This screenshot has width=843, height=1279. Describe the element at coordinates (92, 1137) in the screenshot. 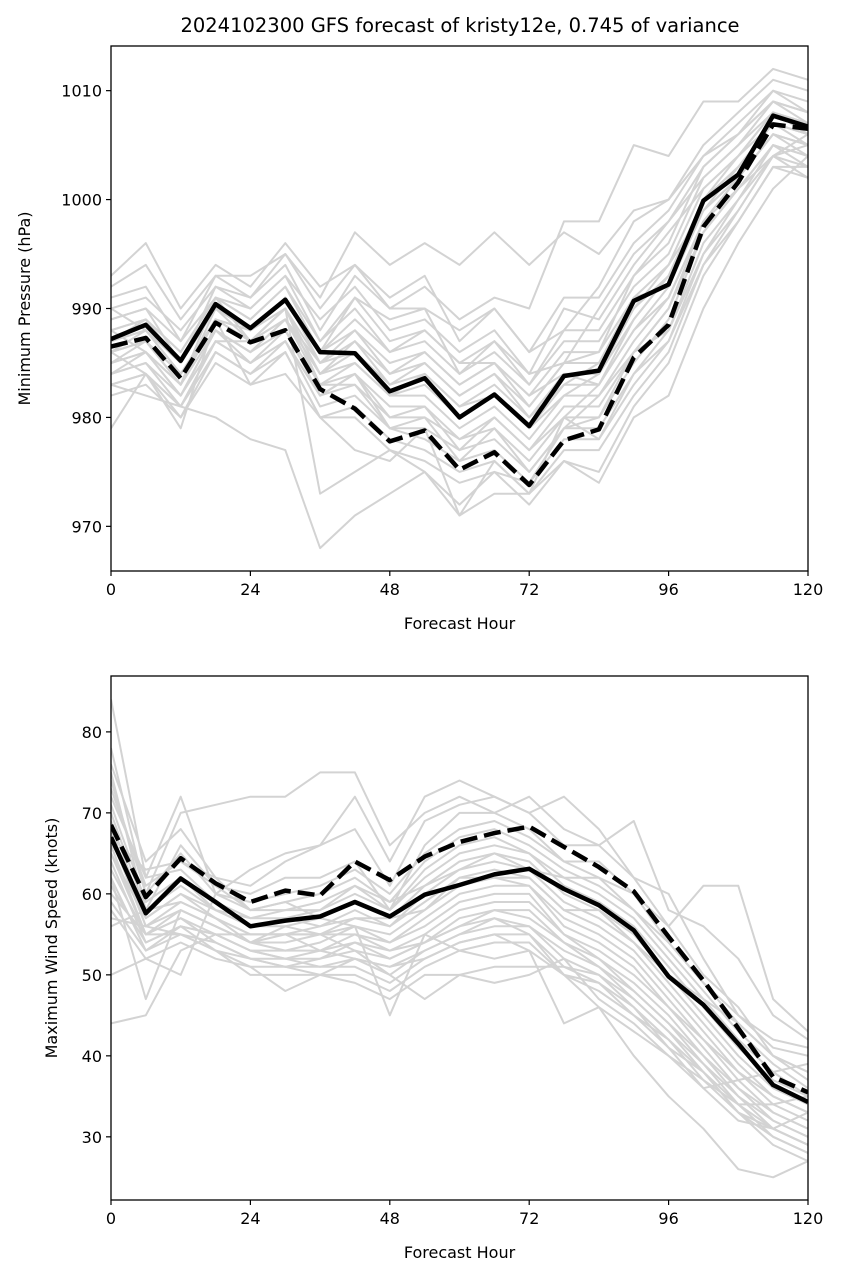

I see `wind-y-tick-label: 30` at that location.